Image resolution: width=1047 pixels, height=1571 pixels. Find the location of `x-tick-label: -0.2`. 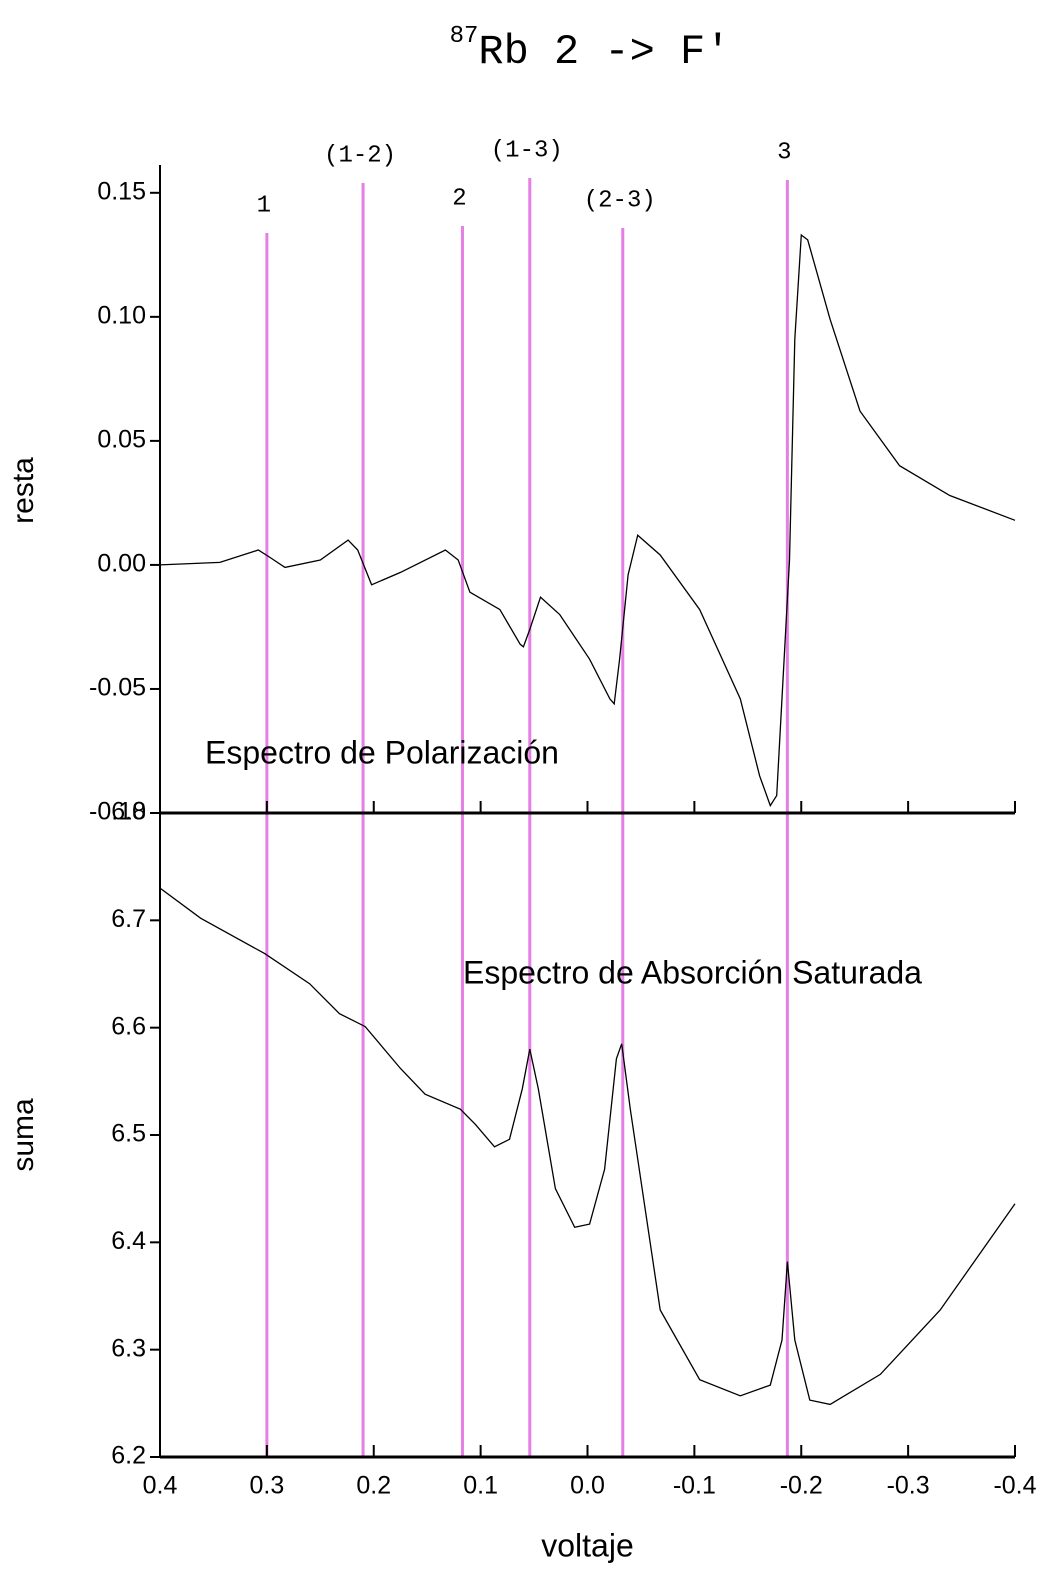

x-tick-label: -0.2 is located at coordinates (801, 1486).